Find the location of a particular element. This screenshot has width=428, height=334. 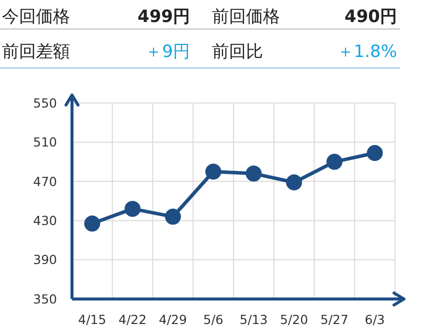

y-tick-label: 430 is located at coordinates (45, 220).